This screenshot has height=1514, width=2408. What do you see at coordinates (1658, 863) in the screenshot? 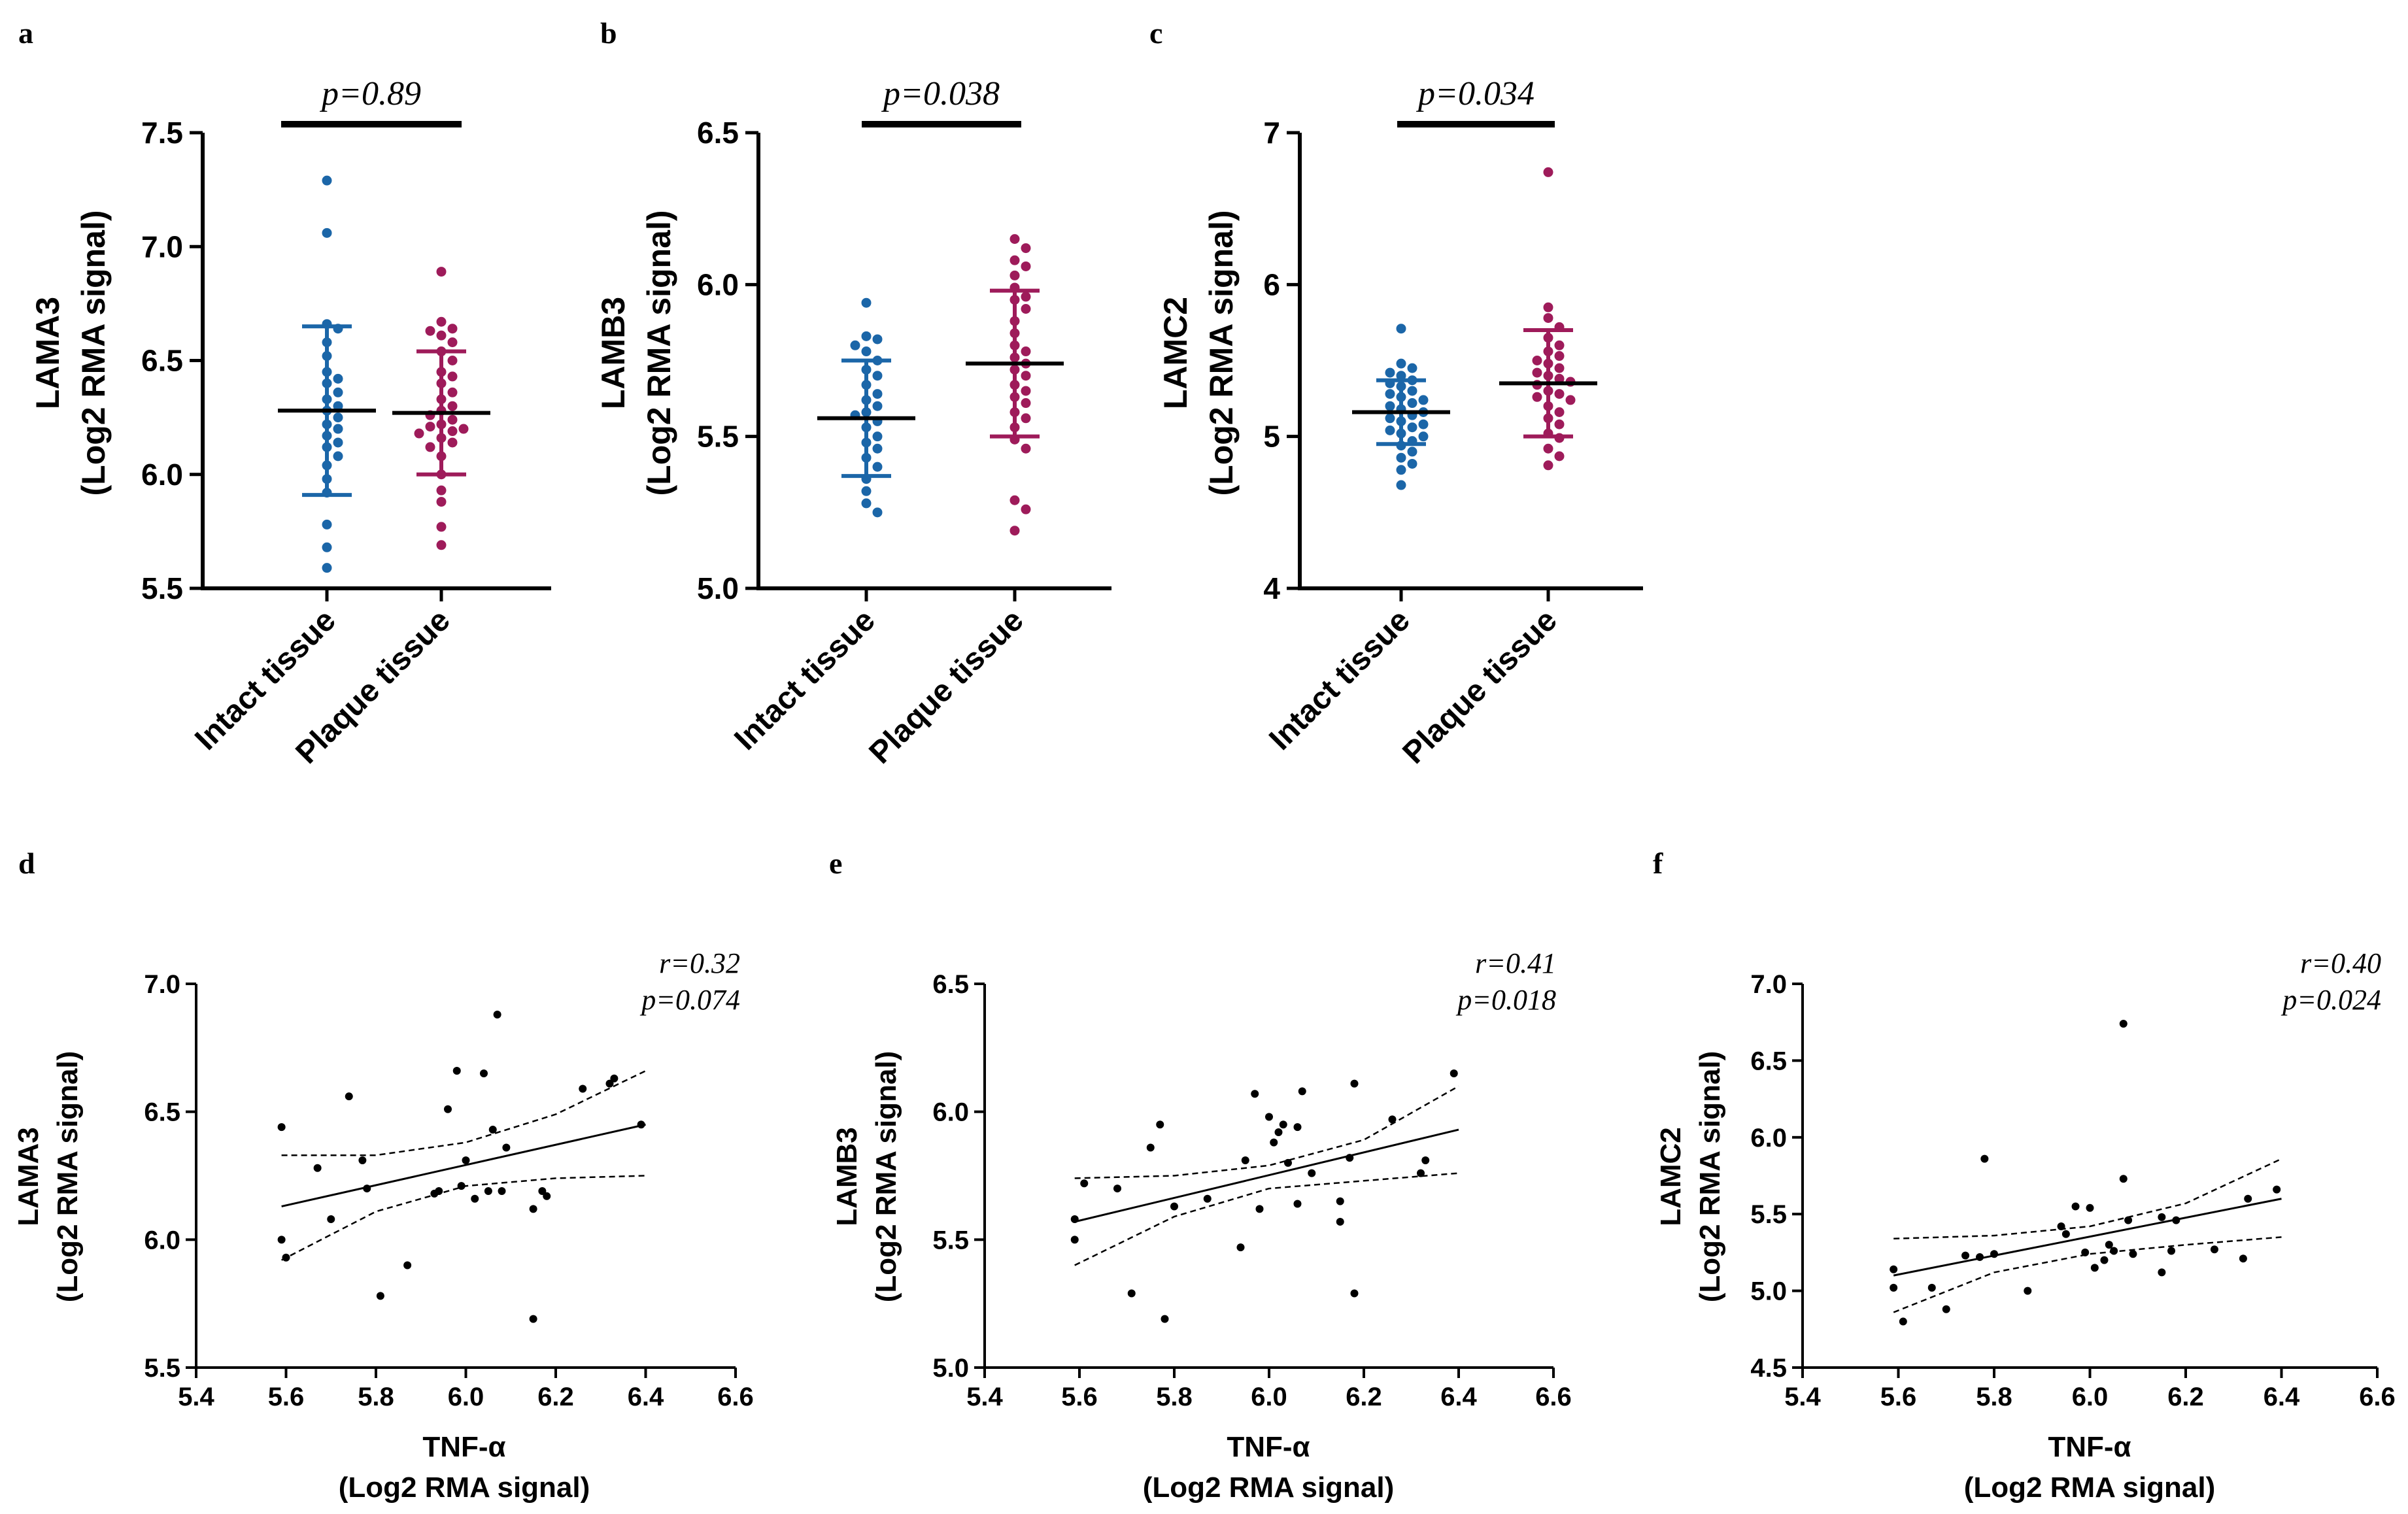
I see `panel-label-f: f` at bounding box center [1658, 863].